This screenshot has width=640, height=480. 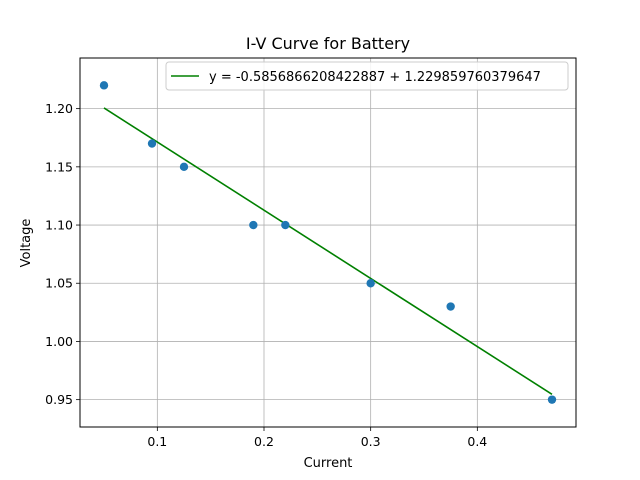 I want to click on y-tick-label: 1.00, so click(x=59, y=341).